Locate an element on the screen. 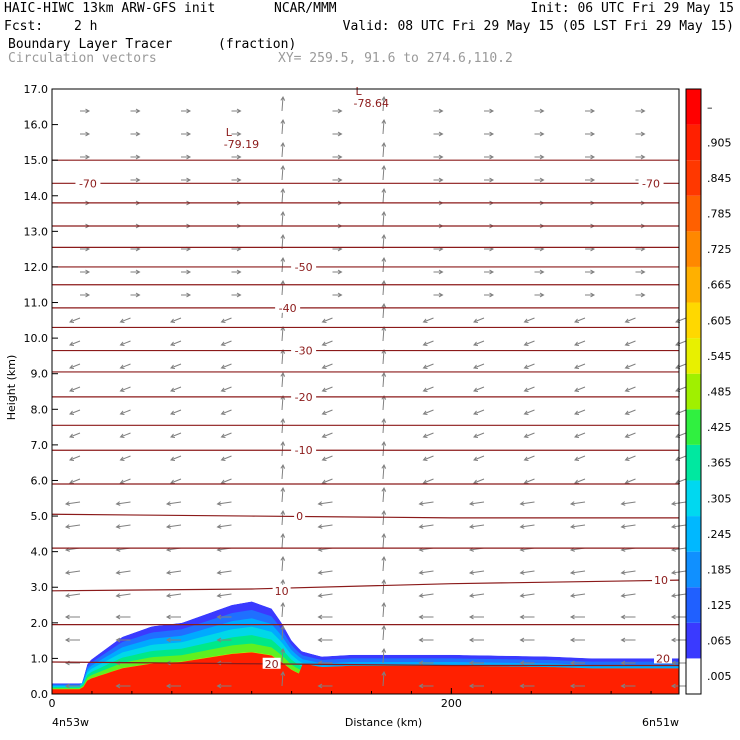 This screenshot has height=740, width=740. y-tick-label: 13.0 is located at coordinates (36, 231).